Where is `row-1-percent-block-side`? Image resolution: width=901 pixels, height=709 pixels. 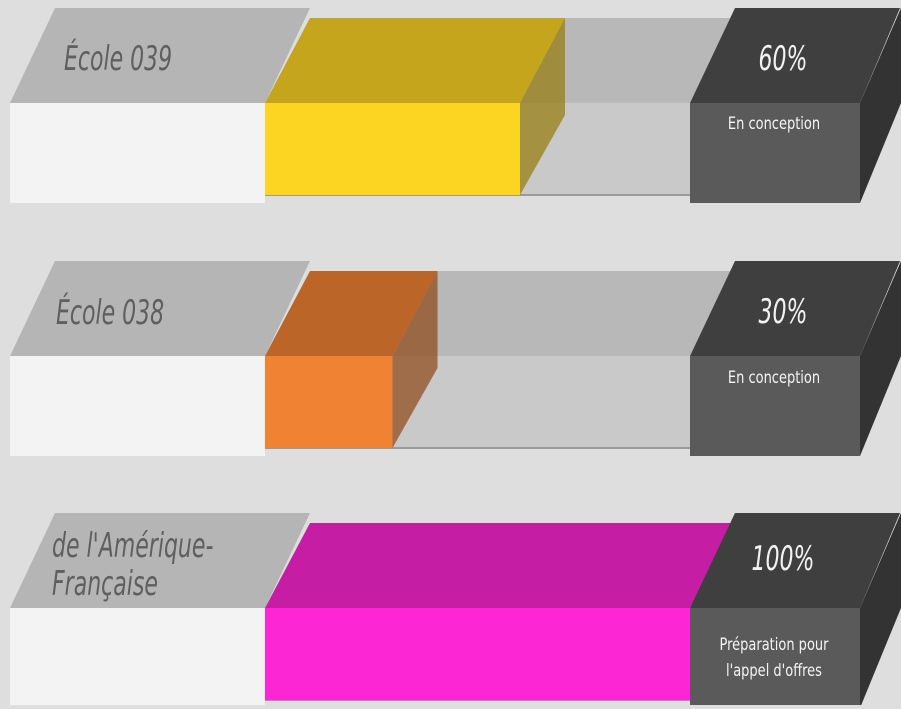
row-1-percent-block-side is located at coordinates (880, 105).